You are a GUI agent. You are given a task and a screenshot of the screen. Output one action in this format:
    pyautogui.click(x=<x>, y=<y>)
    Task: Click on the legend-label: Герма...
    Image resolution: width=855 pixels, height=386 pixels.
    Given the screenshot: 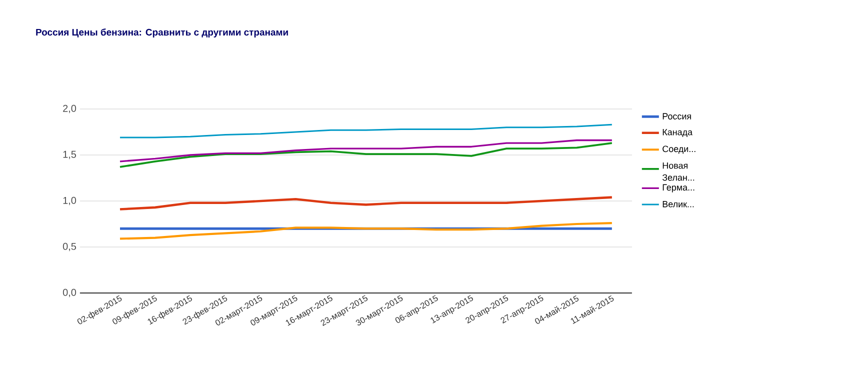 What is the action you would take?
    pyautogui.click(x=678, y=188)
    